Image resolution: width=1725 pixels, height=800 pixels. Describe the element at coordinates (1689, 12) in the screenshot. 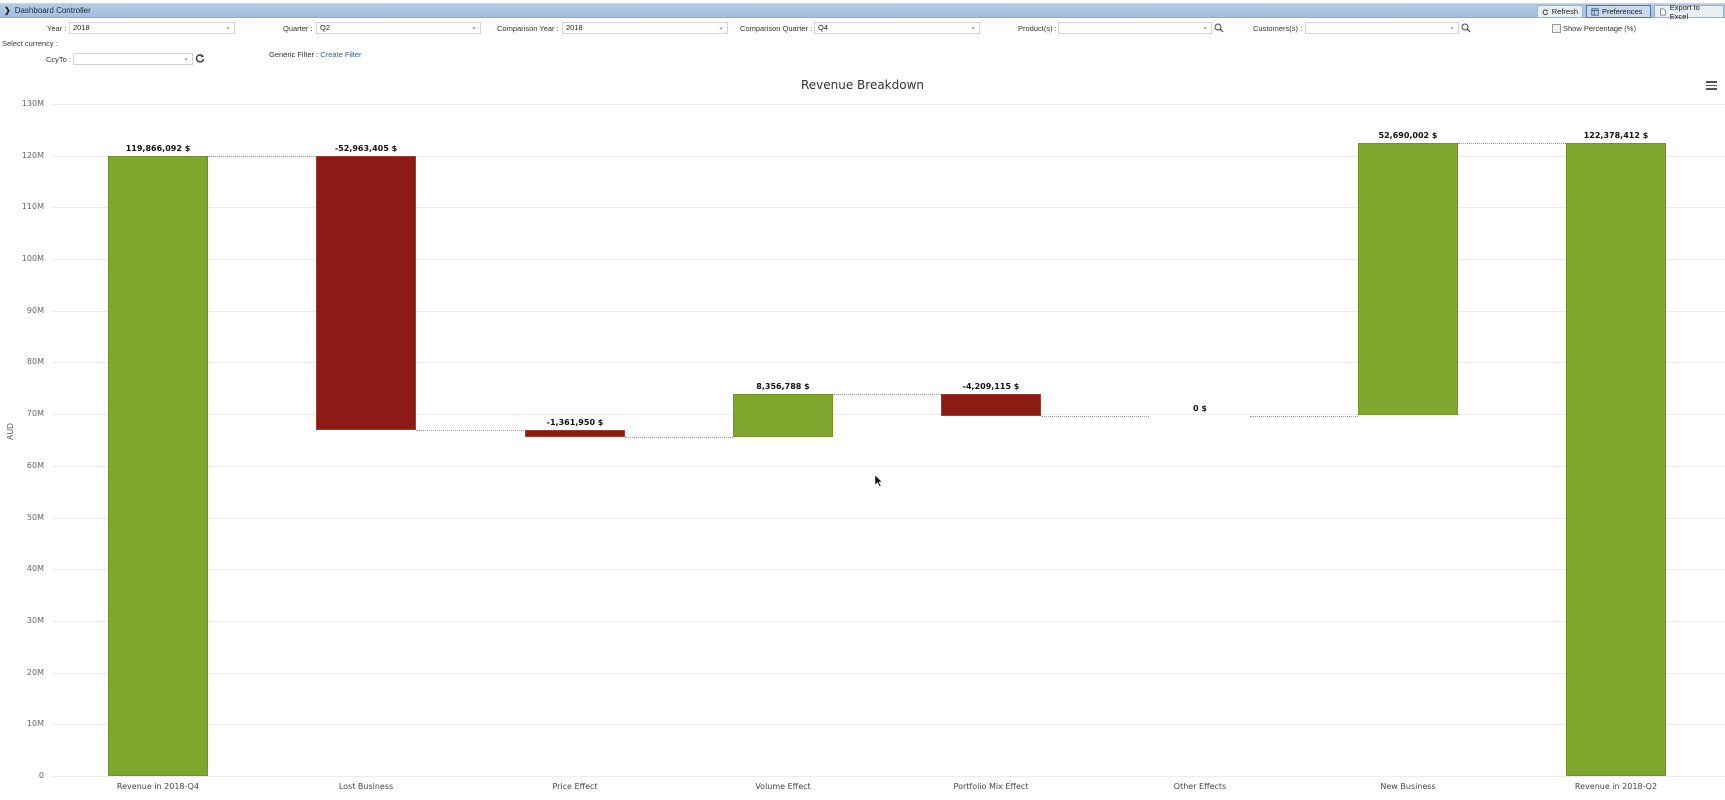

I see `export-to-excel-button: Export to Excel` at that location.